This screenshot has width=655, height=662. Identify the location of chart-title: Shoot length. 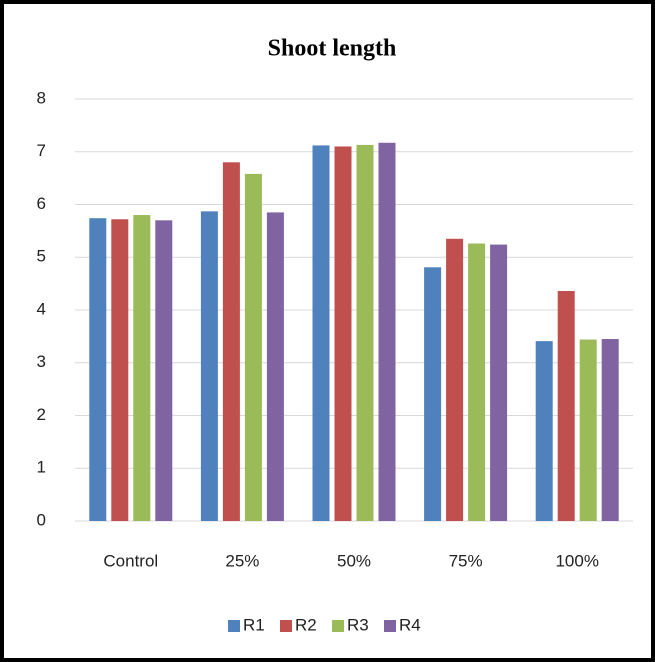
(332, 49).